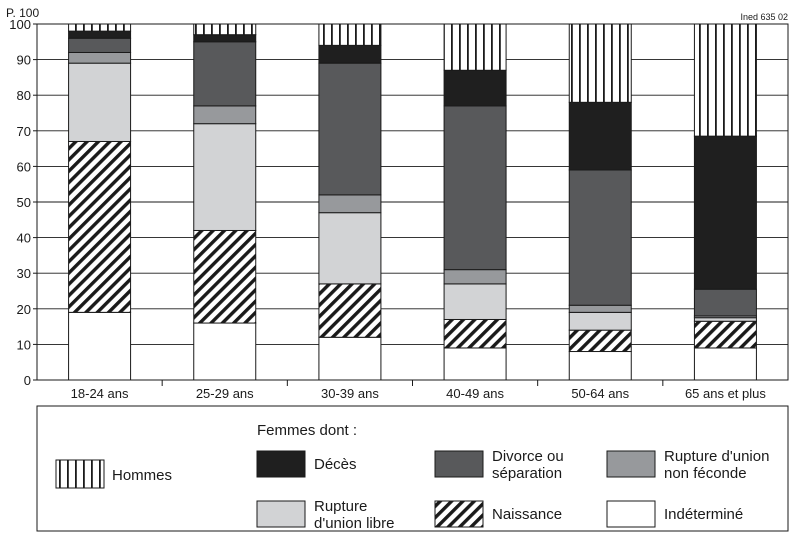 The image size is (805, 537). Describe the element at coordinates (80, 474) in the screenshot. I see `legend-swatch-hommes` at that location.